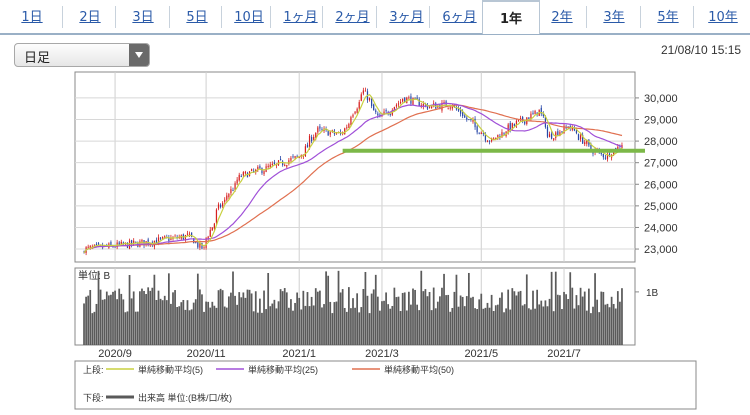  What do you see at coordinates (300, 17) in the screenshot?
I see `tab-6: 1ヶ月` at bounding box center [300, 17].